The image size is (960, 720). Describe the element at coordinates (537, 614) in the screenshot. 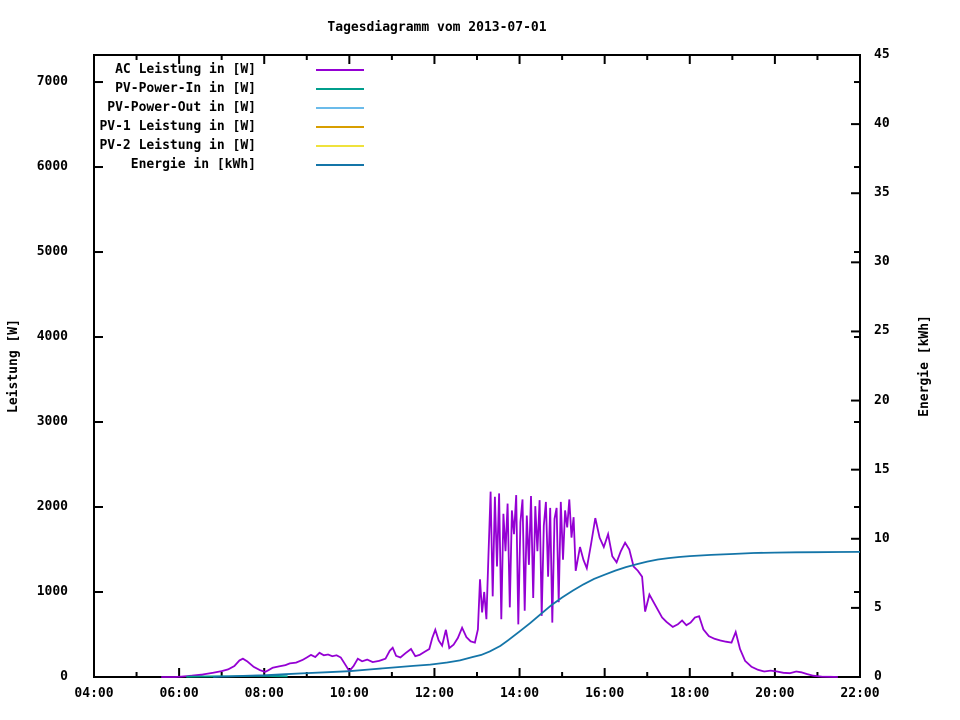

I see `series-line-energie-in-kwh-` at that location.